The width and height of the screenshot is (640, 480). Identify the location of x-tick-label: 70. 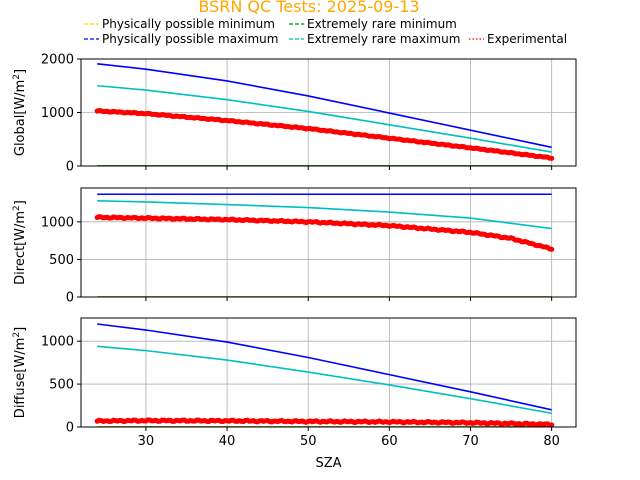
(470, 441).